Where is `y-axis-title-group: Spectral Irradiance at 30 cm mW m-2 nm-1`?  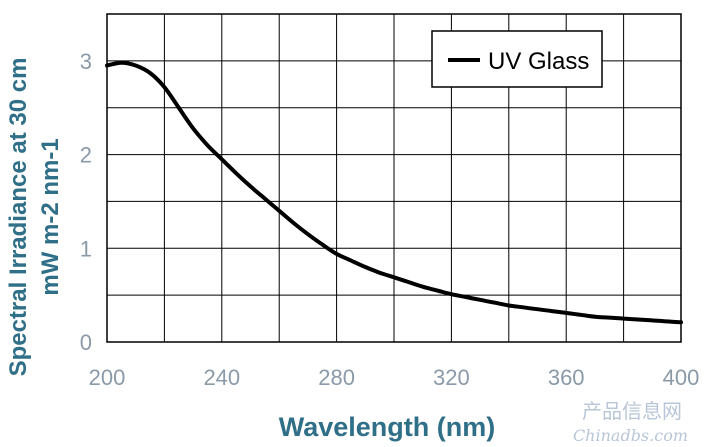
y-axis-title-group: Spectral Irradiance at 30 cm mW m-2 nm-1 is located at coordinates (34, 217).